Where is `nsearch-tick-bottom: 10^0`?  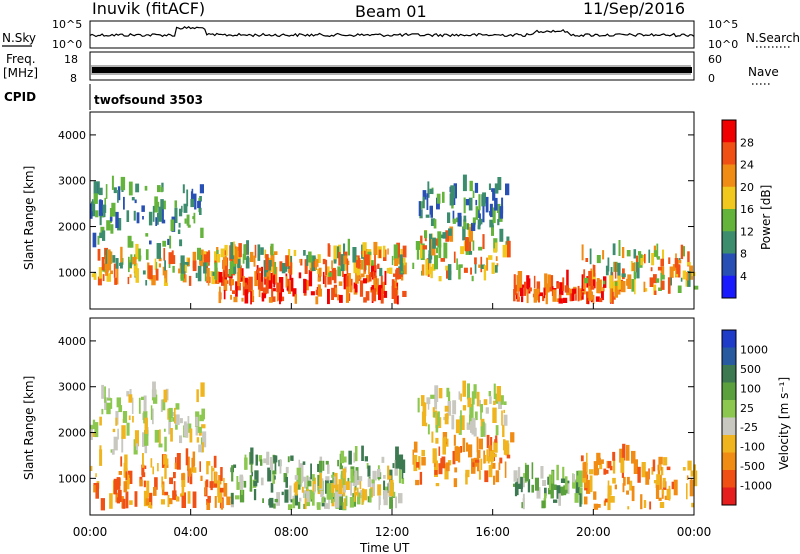 nsearch-tick-bottom: 10^0 is located at coordinates (723, 44).